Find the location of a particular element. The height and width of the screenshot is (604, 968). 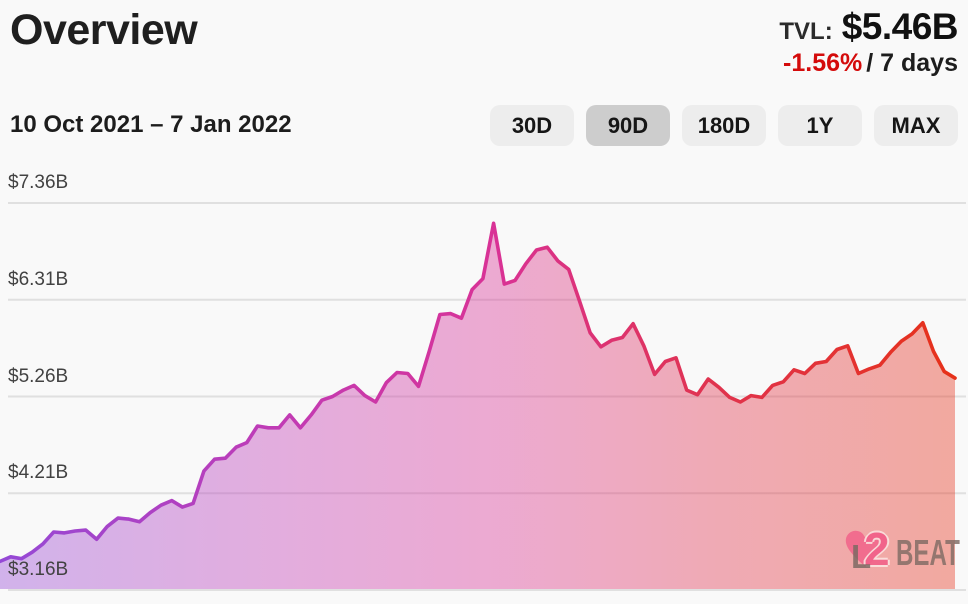

logo-beat-text: BEAT is located at coordinates (928, 552).